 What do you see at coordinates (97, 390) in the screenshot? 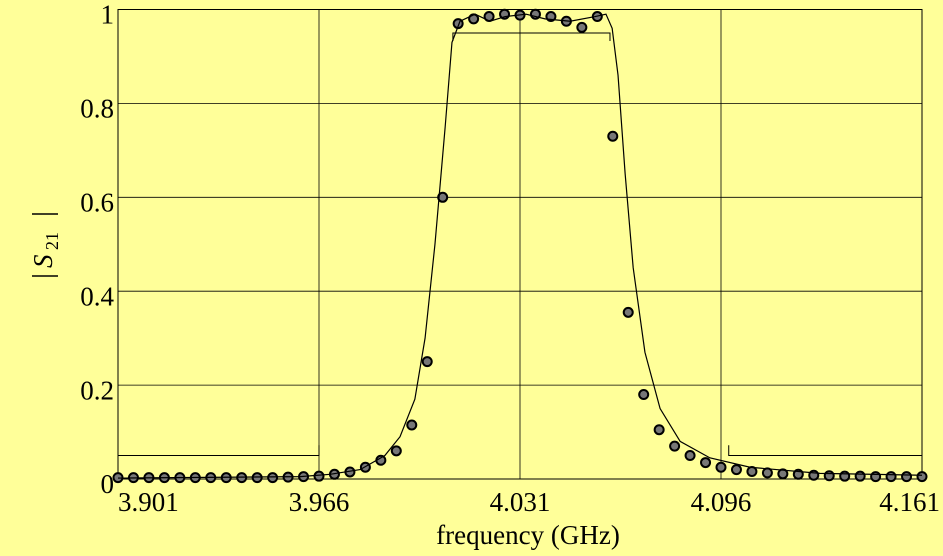
I see `y-tick-label: 0.2` at bounding box center [97, 390].